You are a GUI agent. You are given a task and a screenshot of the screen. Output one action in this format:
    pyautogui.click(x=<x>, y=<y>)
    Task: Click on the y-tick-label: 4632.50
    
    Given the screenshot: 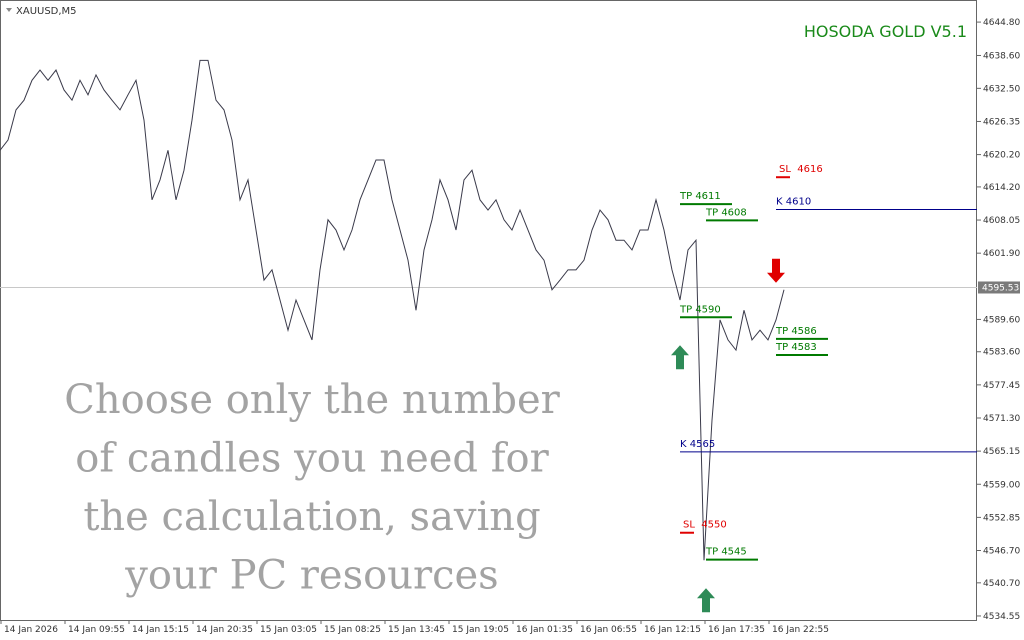 What is the action you would take?
    pyautogui.click(x=1001, y=89)
    